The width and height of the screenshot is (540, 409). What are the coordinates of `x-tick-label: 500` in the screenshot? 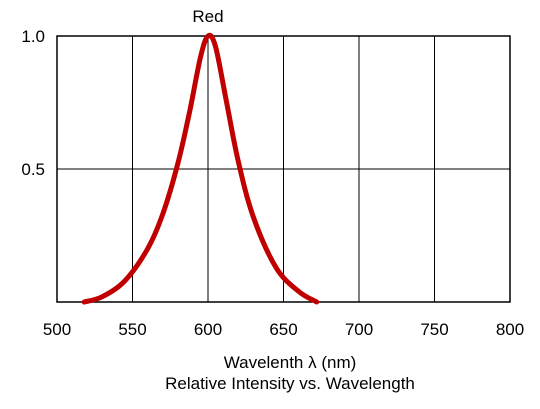 It's located at (57, 329).